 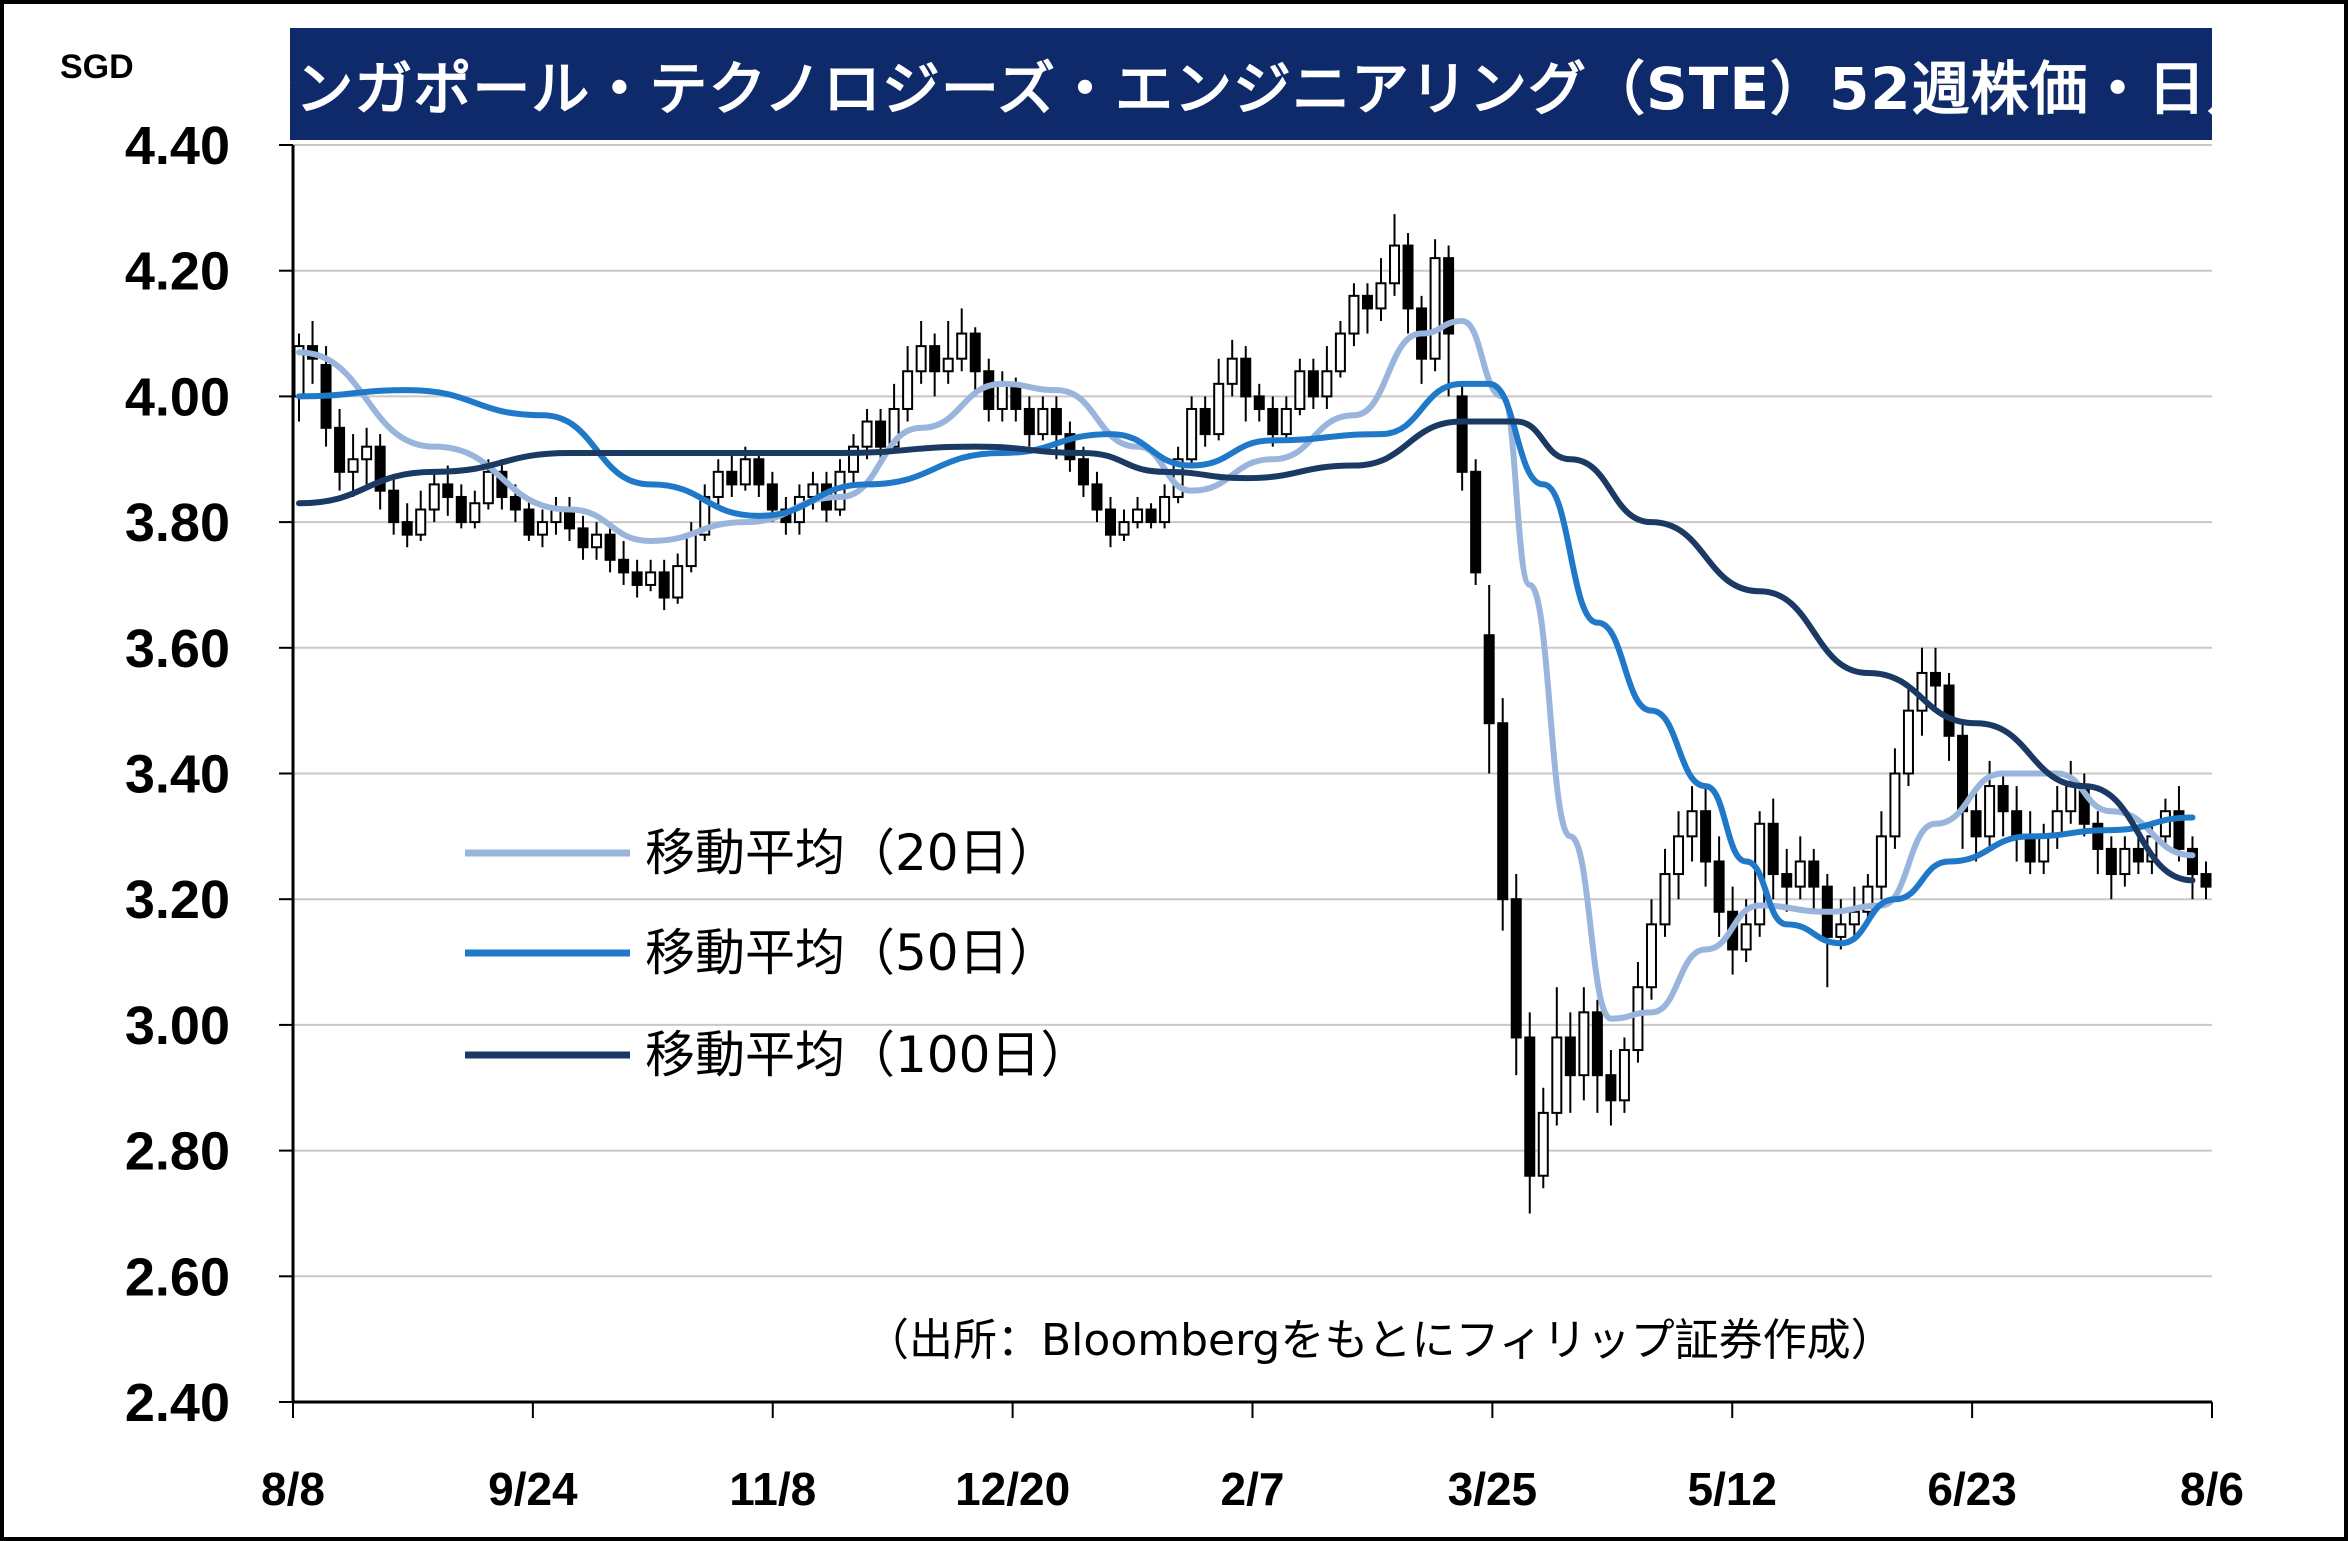 I want to click on chart-title: シンガポール・テクノロジーズ・エンジニアリング（STE）52週株価・日足, so click(x=1251, y=84).